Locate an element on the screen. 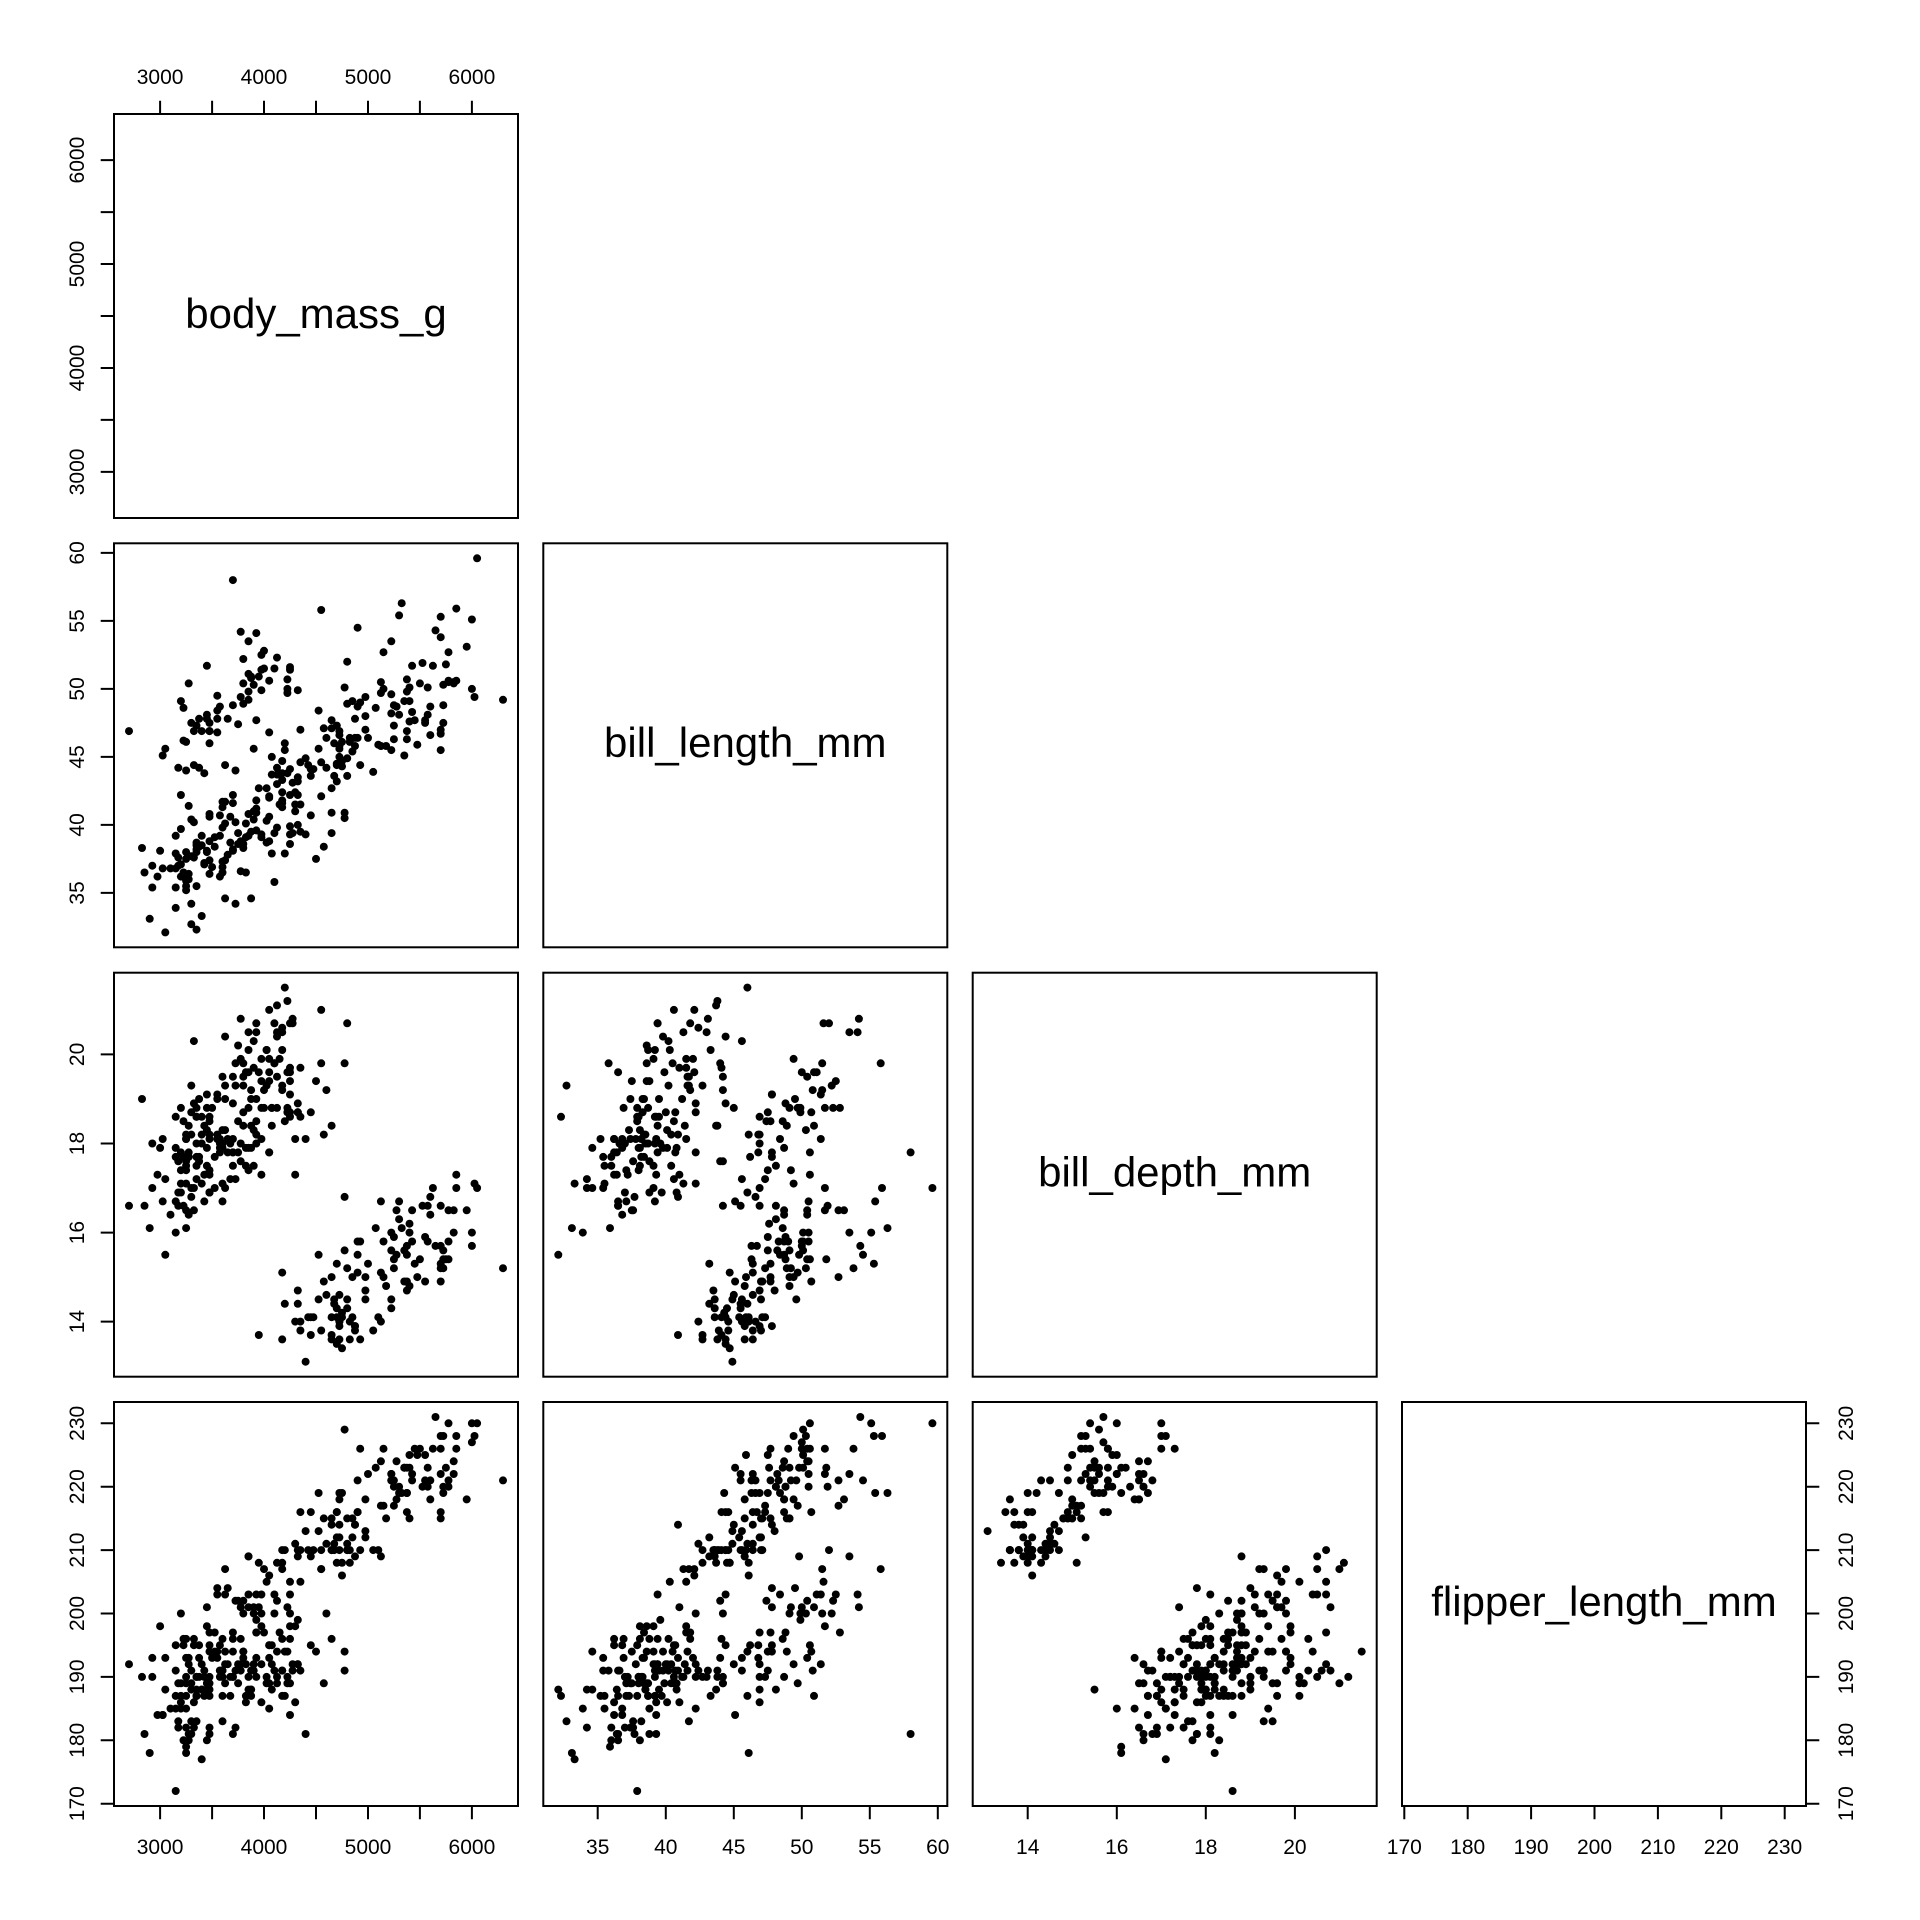 The width and height of the screenshot is (1920, 1920). svg-text: bill_length_mm is located at coordinates (745, 742).